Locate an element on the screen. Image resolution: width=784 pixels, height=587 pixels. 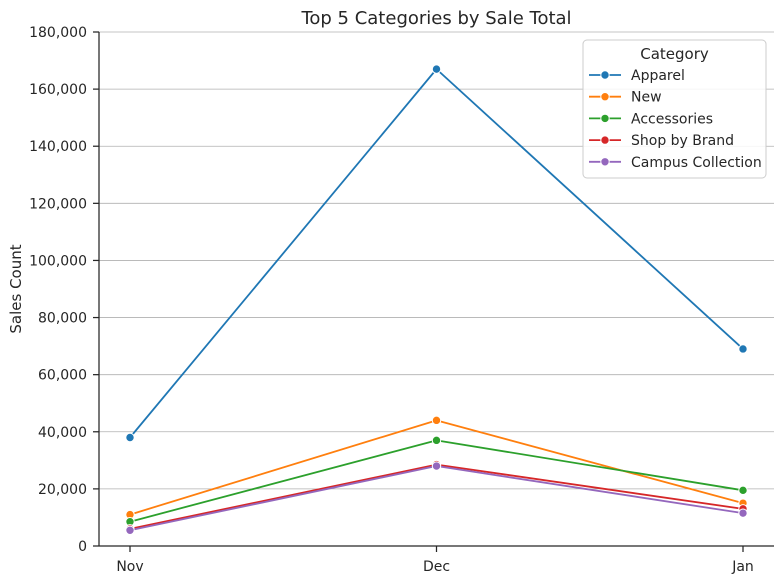
x-axis-ticks: Nov Dec Jan is located at coordinates (435, 560).